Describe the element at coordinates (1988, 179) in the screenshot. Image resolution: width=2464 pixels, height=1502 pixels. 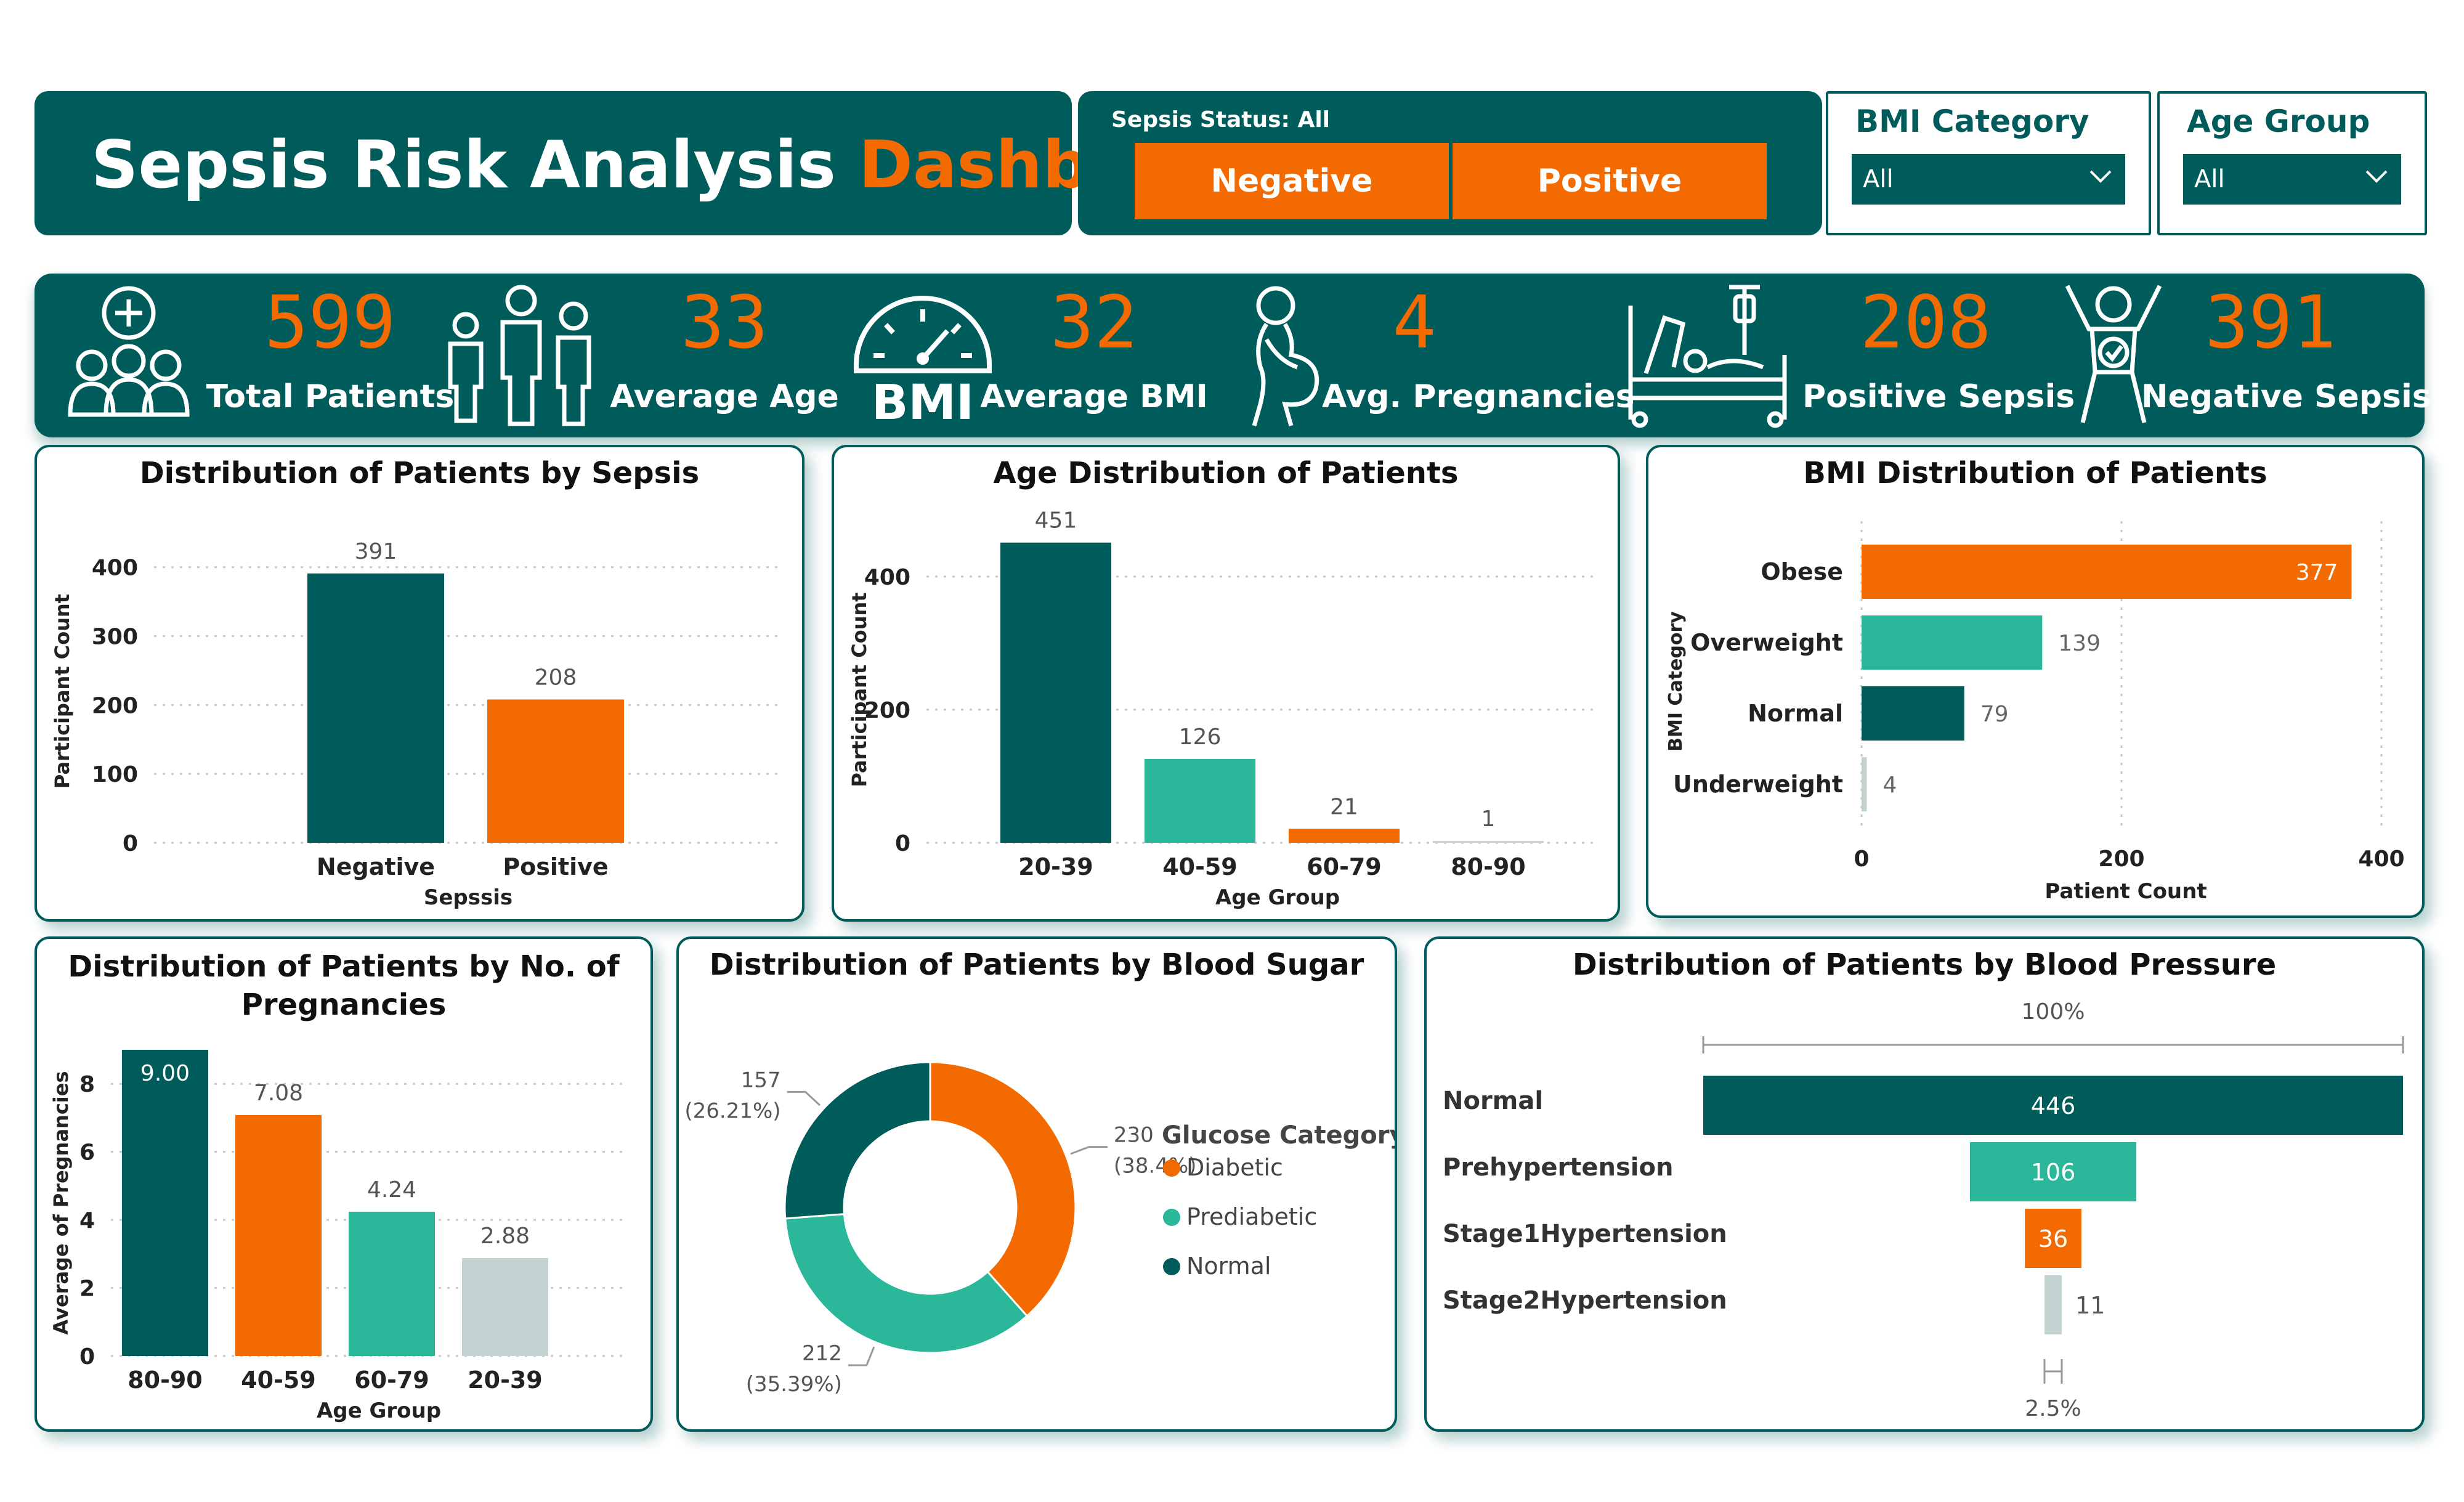
I see `bmi-category-dropdown: All` at that location.